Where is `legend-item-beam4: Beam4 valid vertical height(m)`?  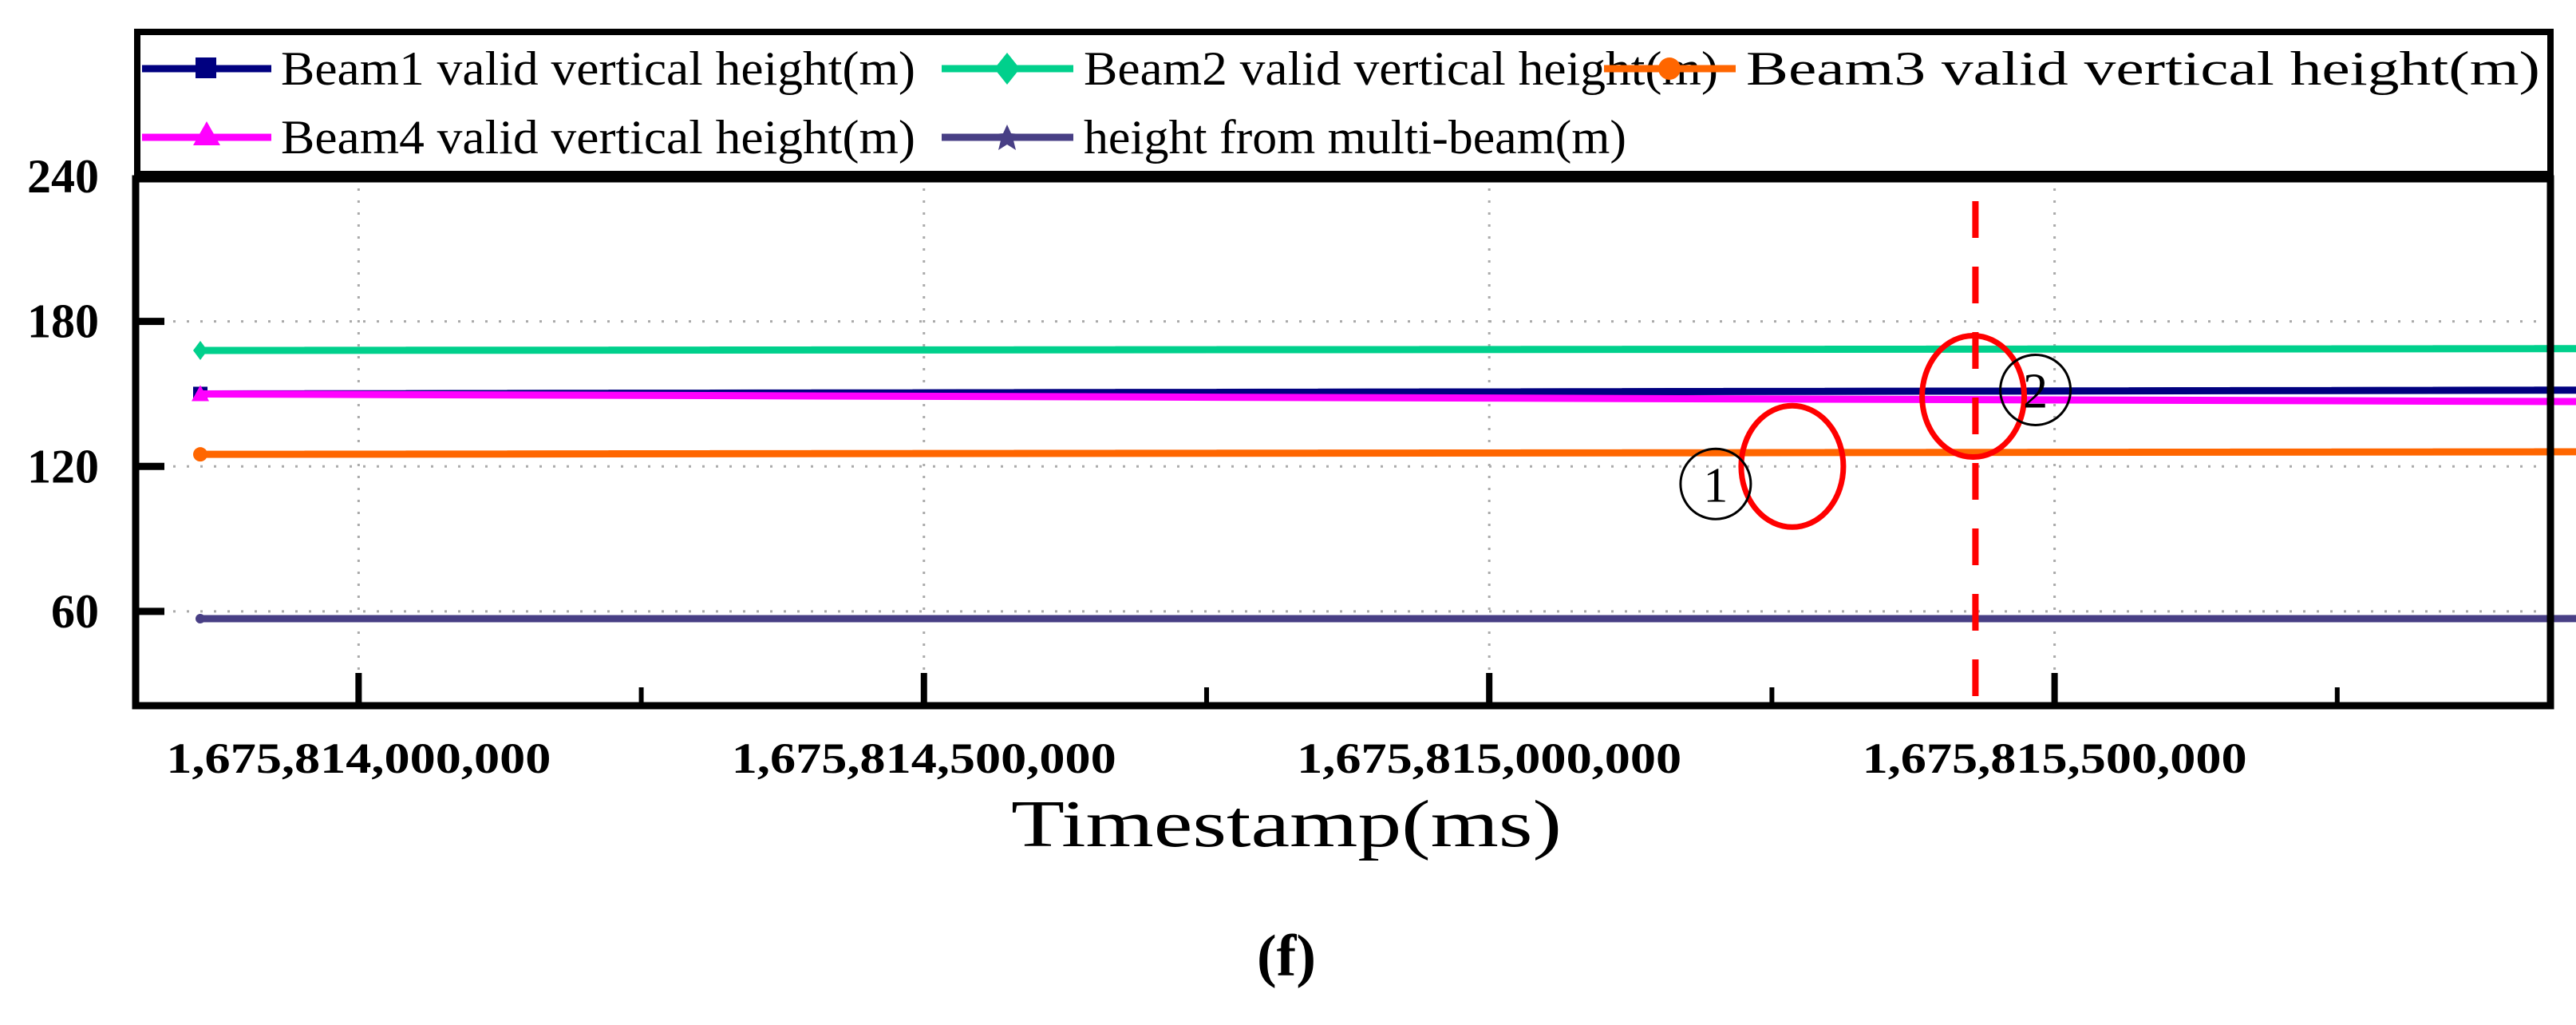
legend-item-beam4: Beam4 valid vertical height(m) is located at coordinates (528, 137).